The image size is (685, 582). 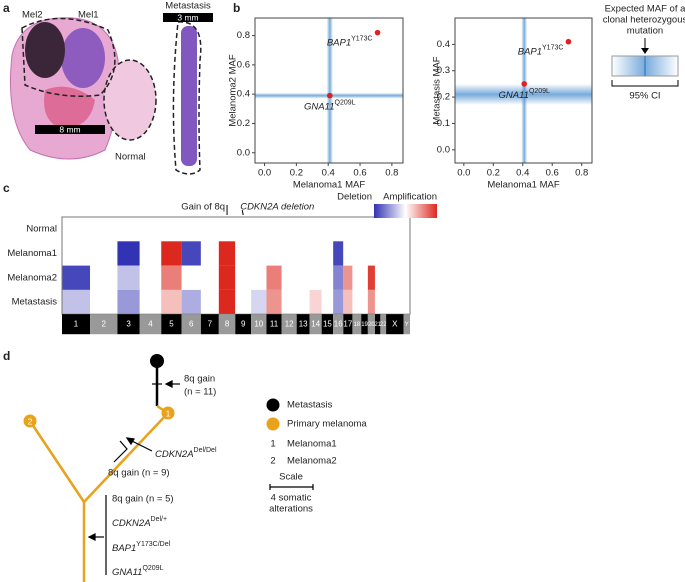 What do you see at coordinates (130, 157) in the screenshot?
I see `region-label: Normal` at bounding box center [130, 157].